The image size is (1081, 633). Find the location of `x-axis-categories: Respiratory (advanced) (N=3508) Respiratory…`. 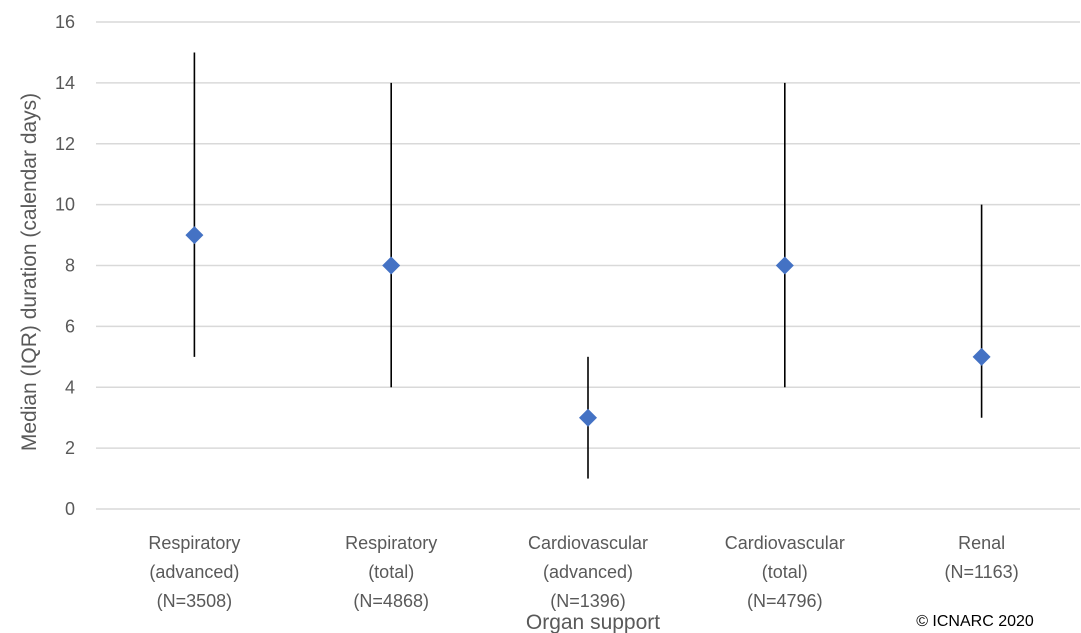

x-axis-categories: Respiratory (advanced) (N=3508) Respiratory… is located at coordinates (583, 572).